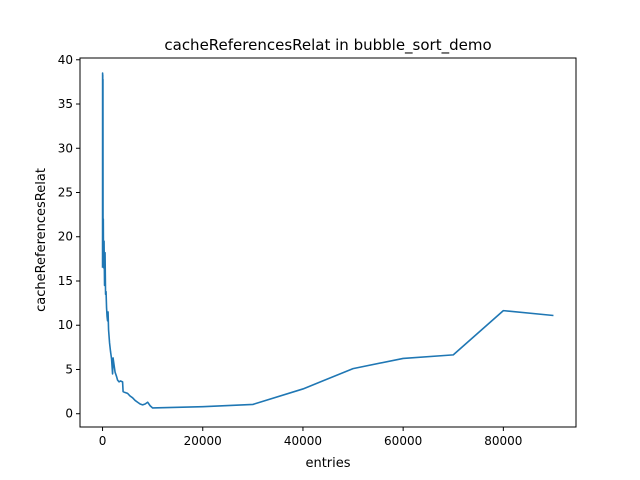 This screenshot has width=640, height=480. I want to click on y-tick-label: 0, so click(69, 414).